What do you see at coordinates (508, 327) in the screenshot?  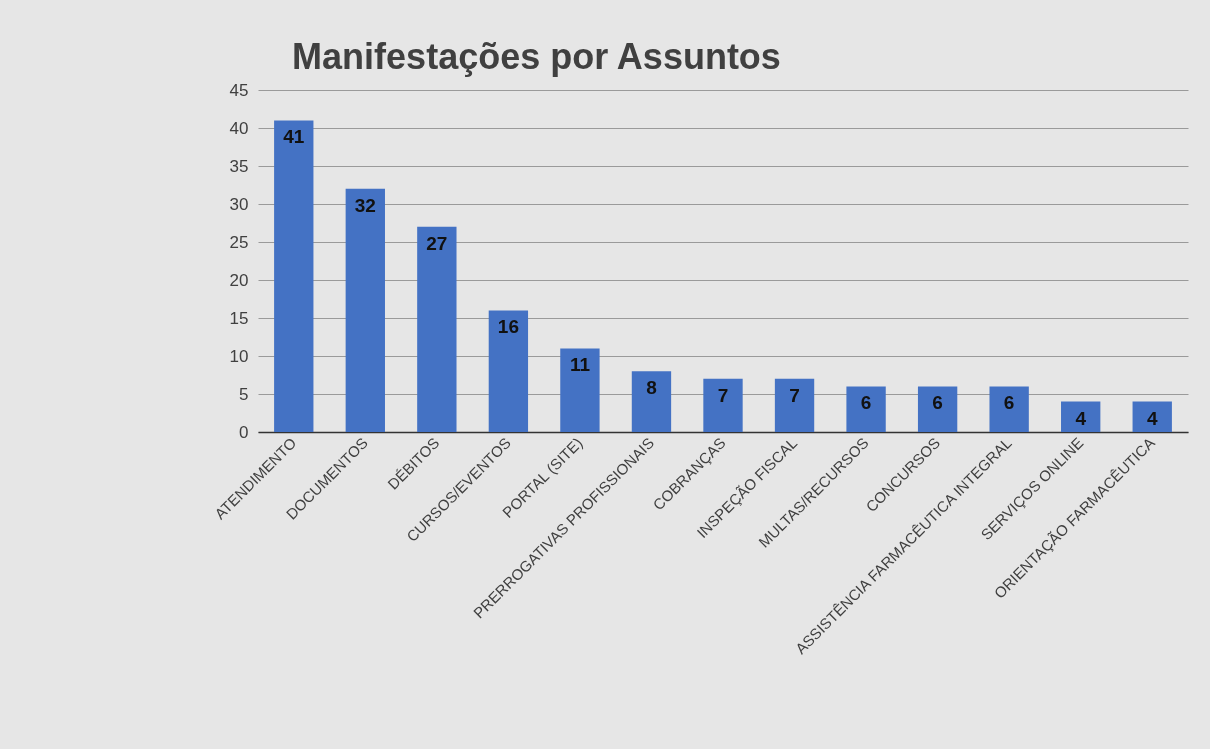 I see `data-label: 16` at bounding box center [508, 327].